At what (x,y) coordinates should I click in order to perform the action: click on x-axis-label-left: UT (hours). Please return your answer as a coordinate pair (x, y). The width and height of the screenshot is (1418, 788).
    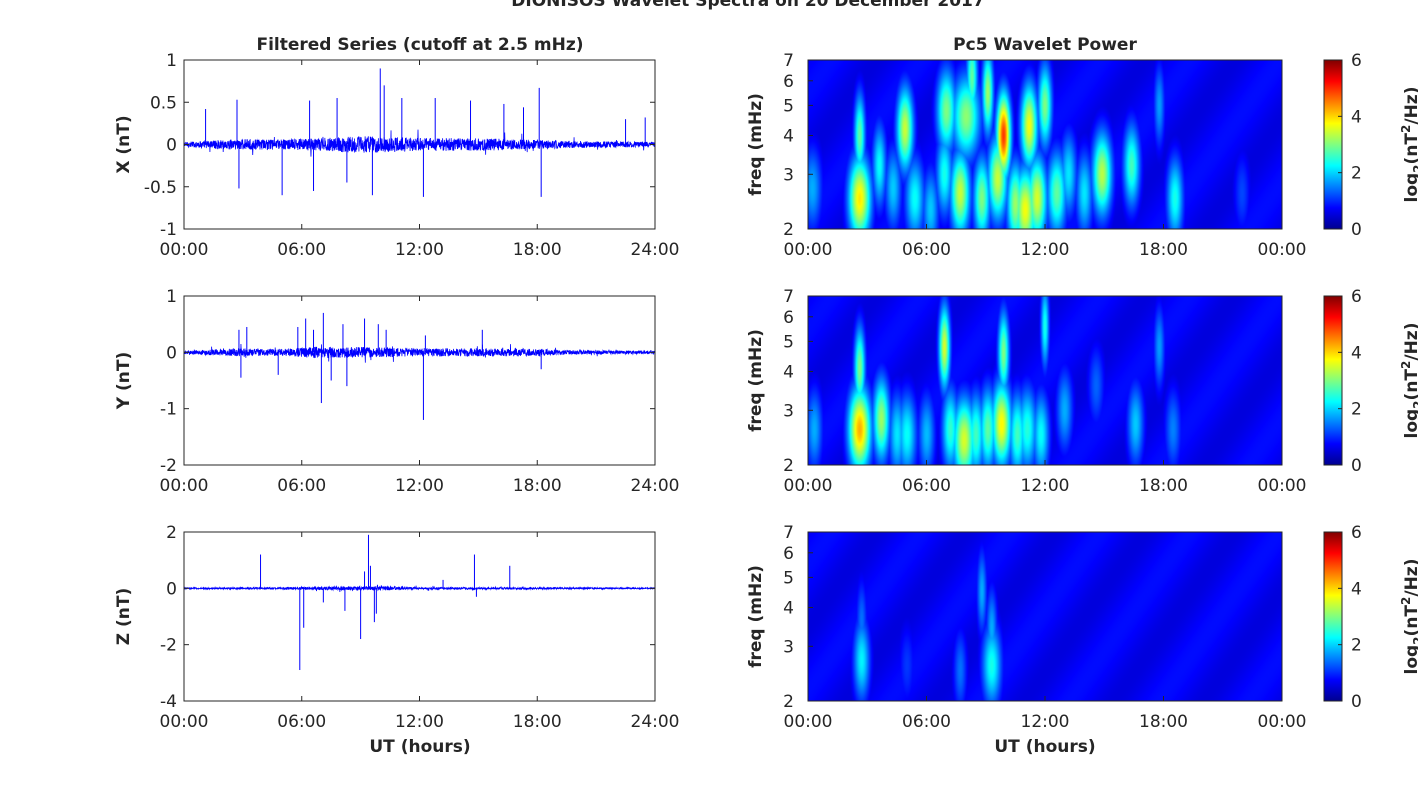
    Looking at the image, I should click on (419, 747).